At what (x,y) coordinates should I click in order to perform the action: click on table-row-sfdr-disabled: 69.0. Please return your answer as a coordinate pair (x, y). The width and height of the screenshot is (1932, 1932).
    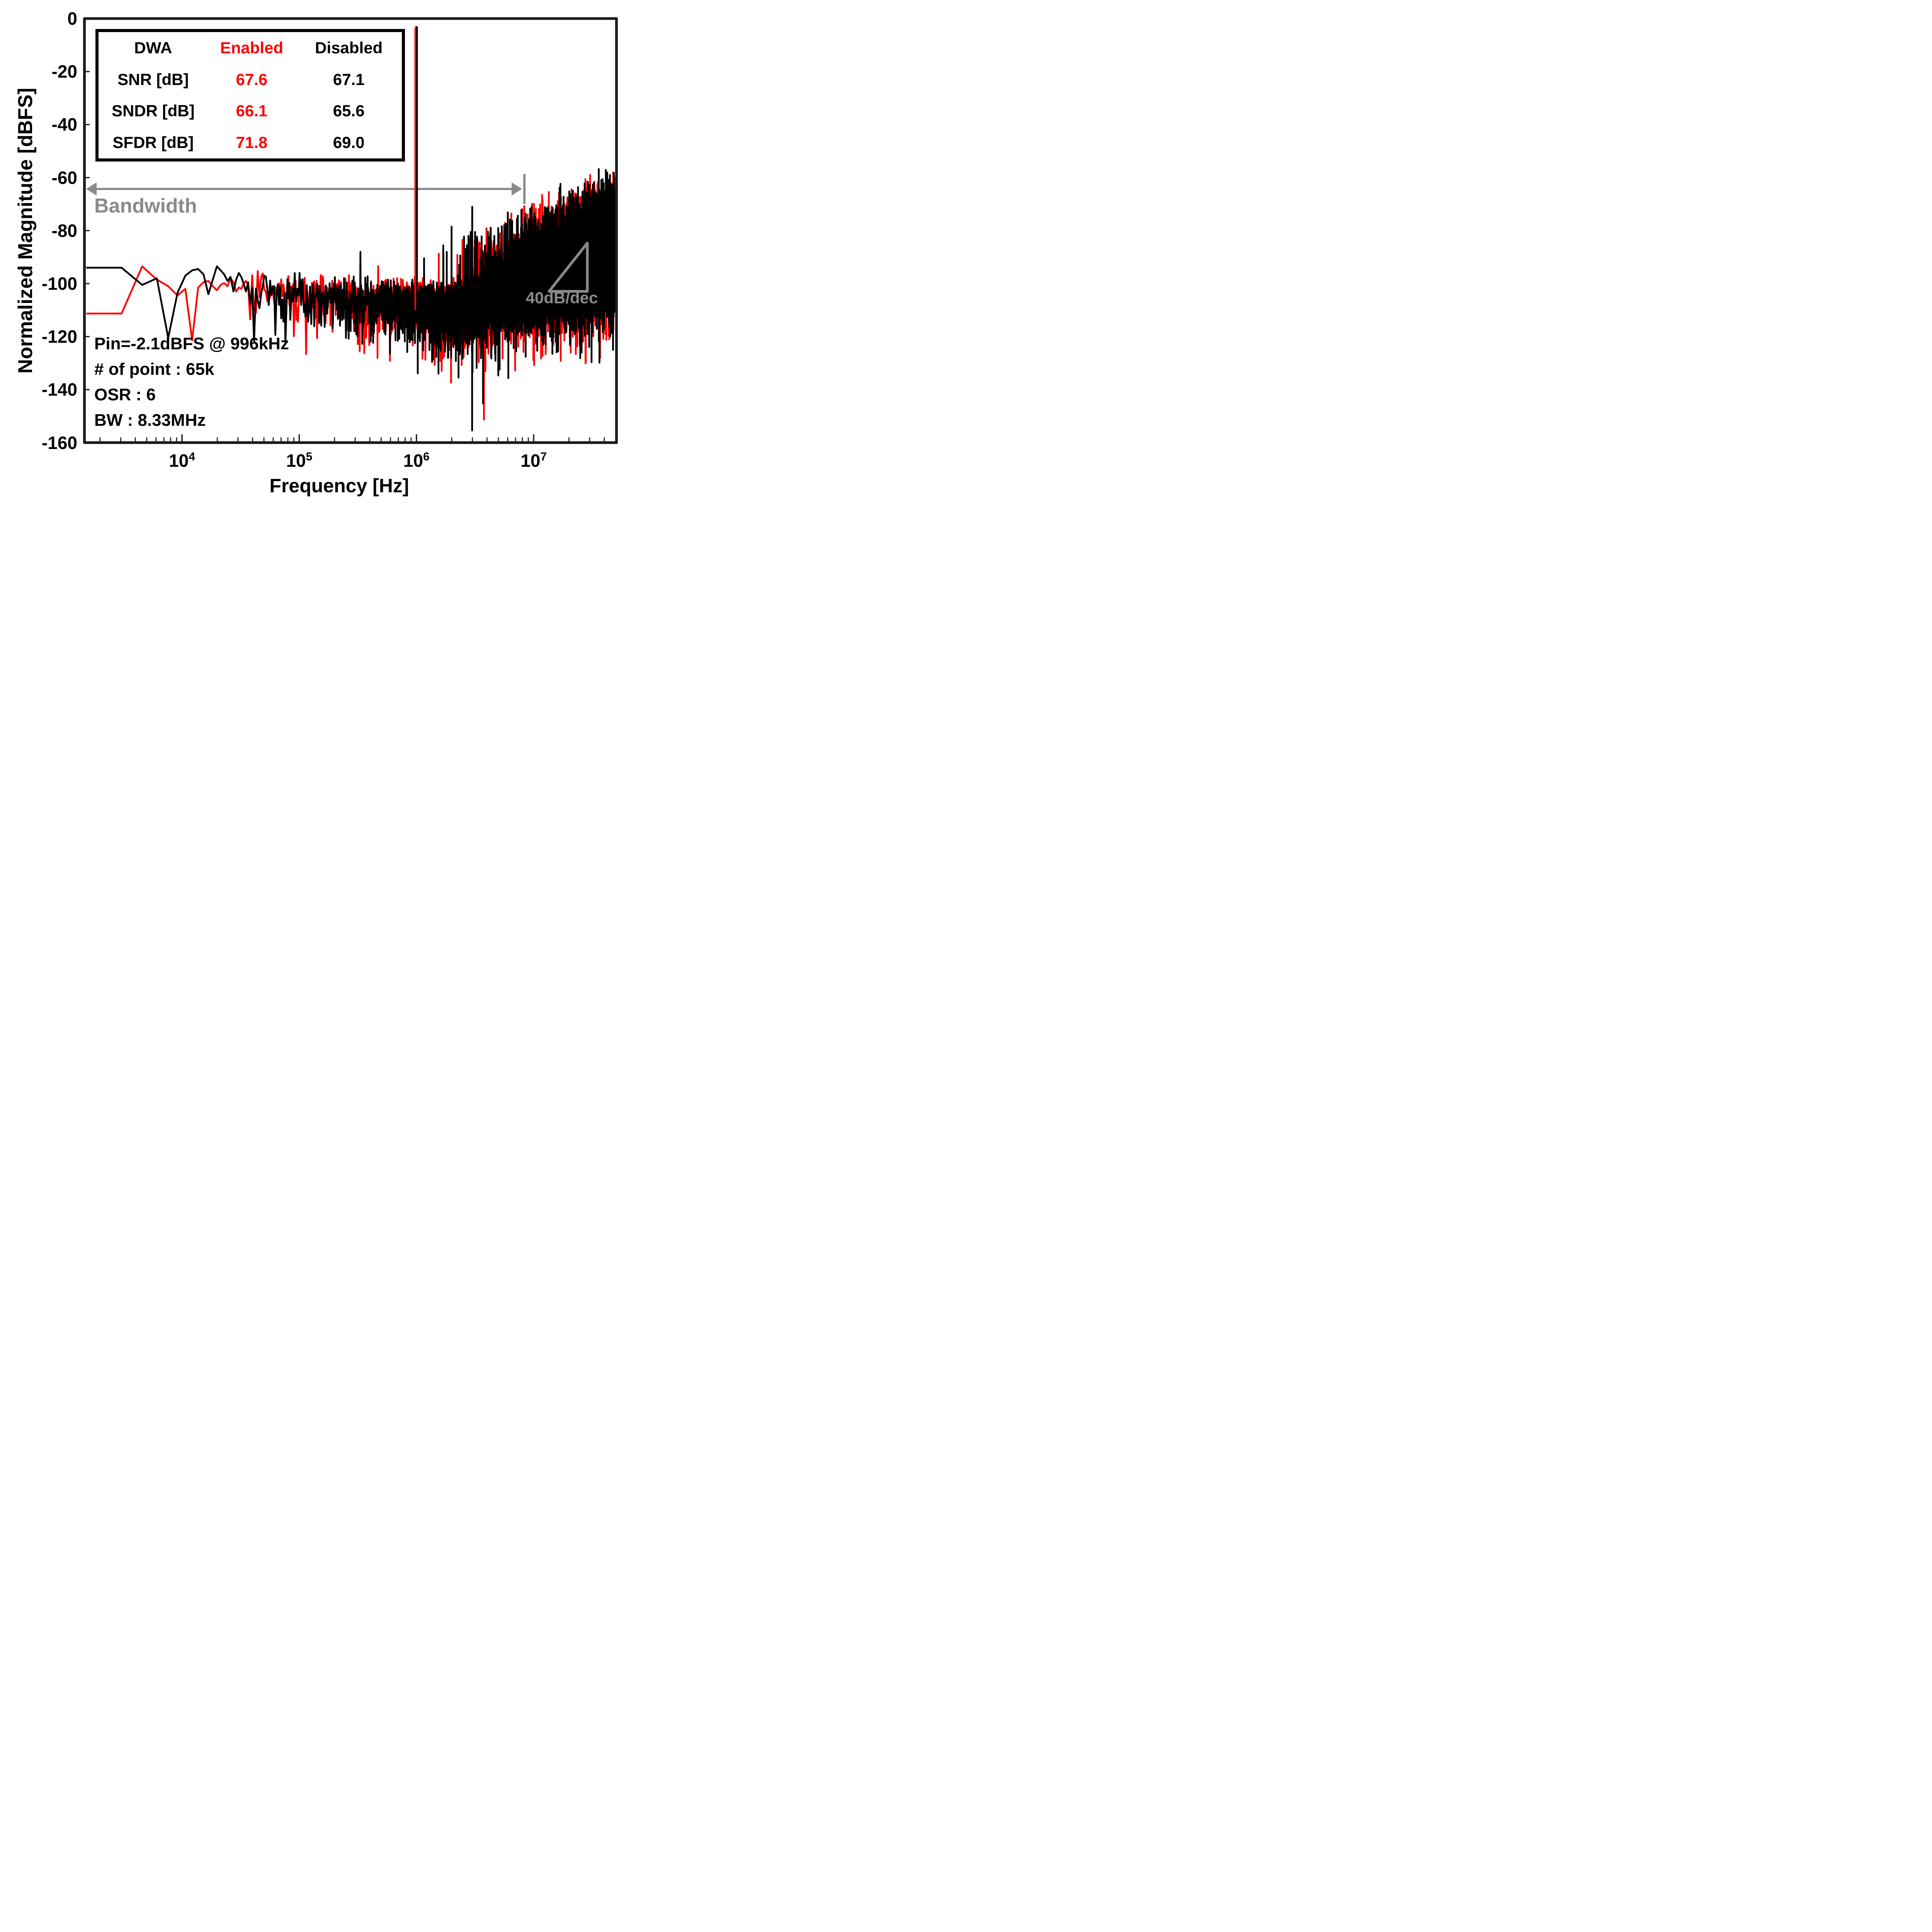
    Looking at the image, I should click on (349, 143).